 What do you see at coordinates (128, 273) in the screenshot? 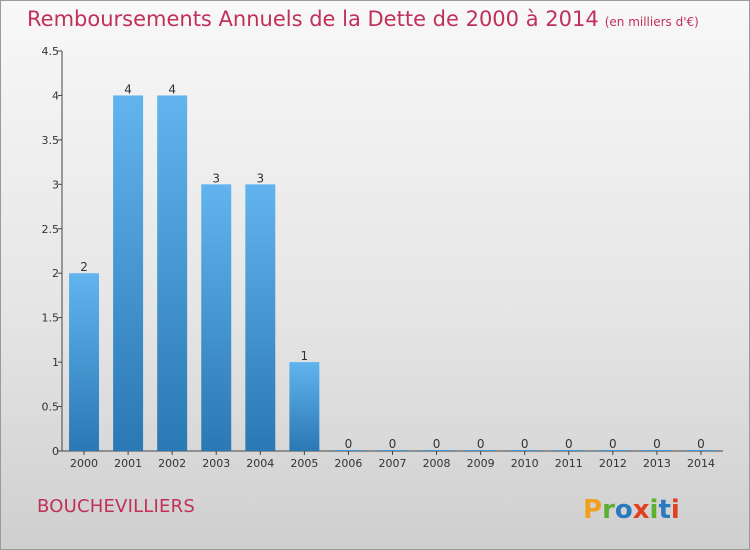
I see `bar-2001` at bounding box center [128, 273].